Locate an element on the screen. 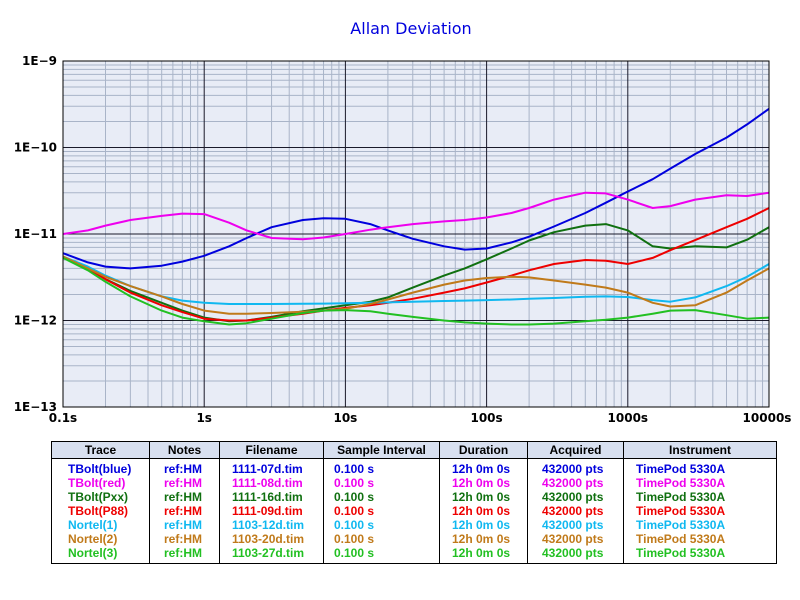 The image size is (800, 600). cell-filename: 1111-16d.tim is located at coordinates (267, 497).